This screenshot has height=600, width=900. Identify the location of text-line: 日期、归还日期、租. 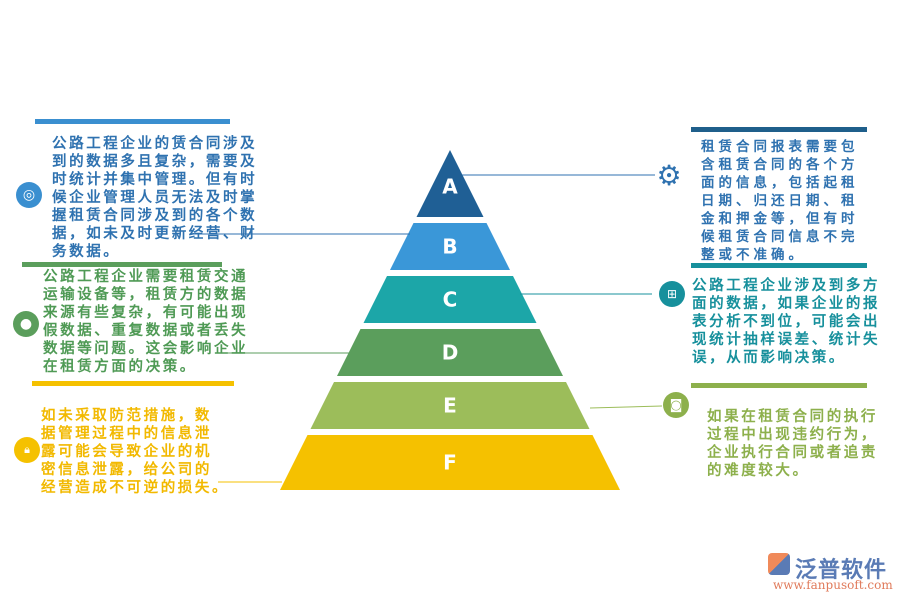
(780, 201).